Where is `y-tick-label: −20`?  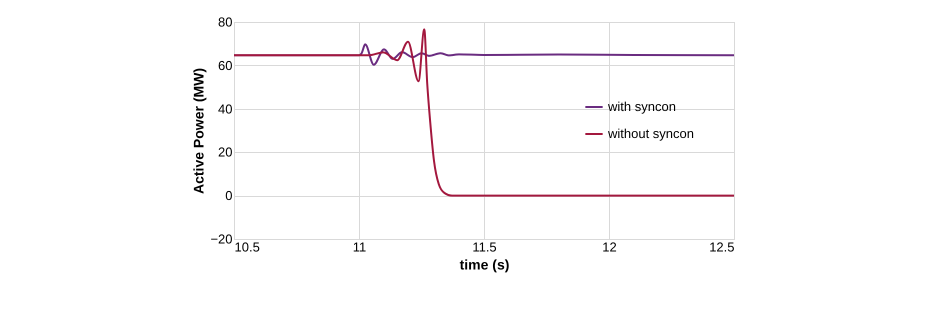 y-tick-label: −20 is located at coordinates (221, 239).